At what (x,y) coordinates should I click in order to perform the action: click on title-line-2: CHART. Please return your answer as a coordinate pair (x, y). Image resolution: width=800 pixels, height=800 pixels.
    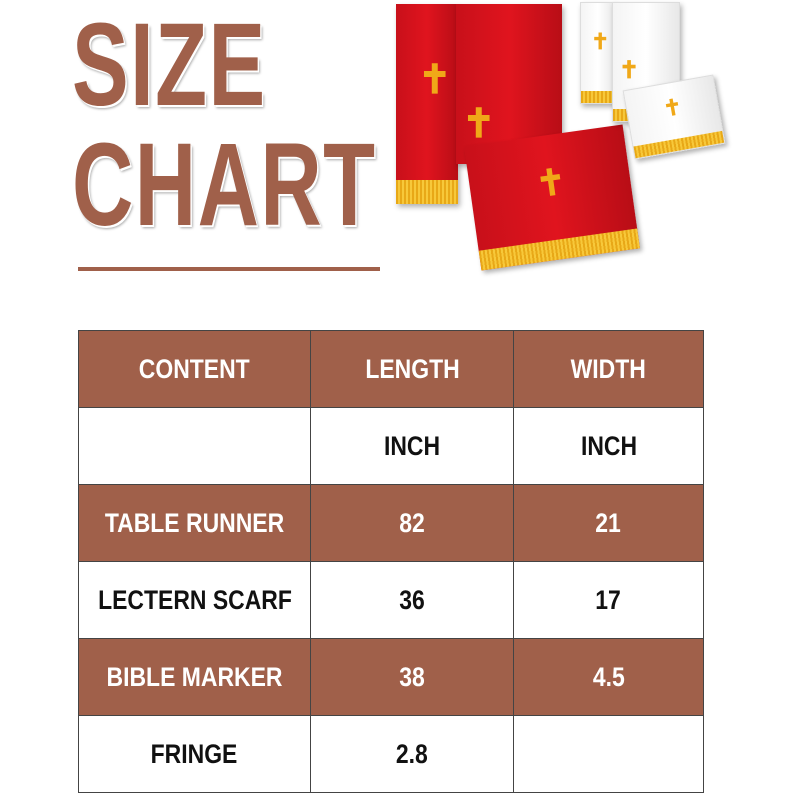
    Looking at the image, I should click on (224, 185).